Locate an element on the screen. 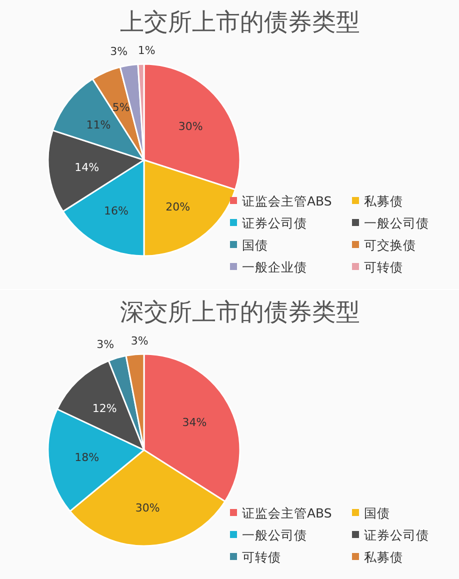 Image resolution: width=459 pixels, height=579 pixels. chart-title: 深交所上市的债券类型 is located at coordinates (240, 312).